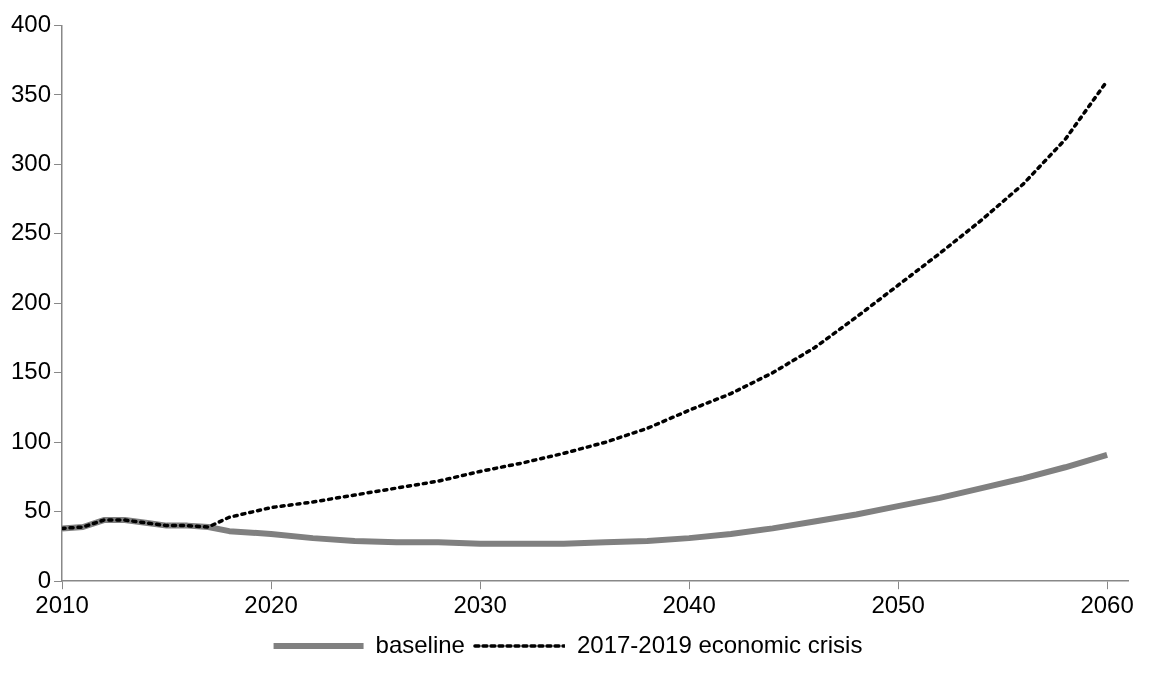 The width and height of the screenshot is (1163, 682). Describe the element at coordinates (62, 605) in the screenshot. I see `x-tick-label: 2010` at that location.